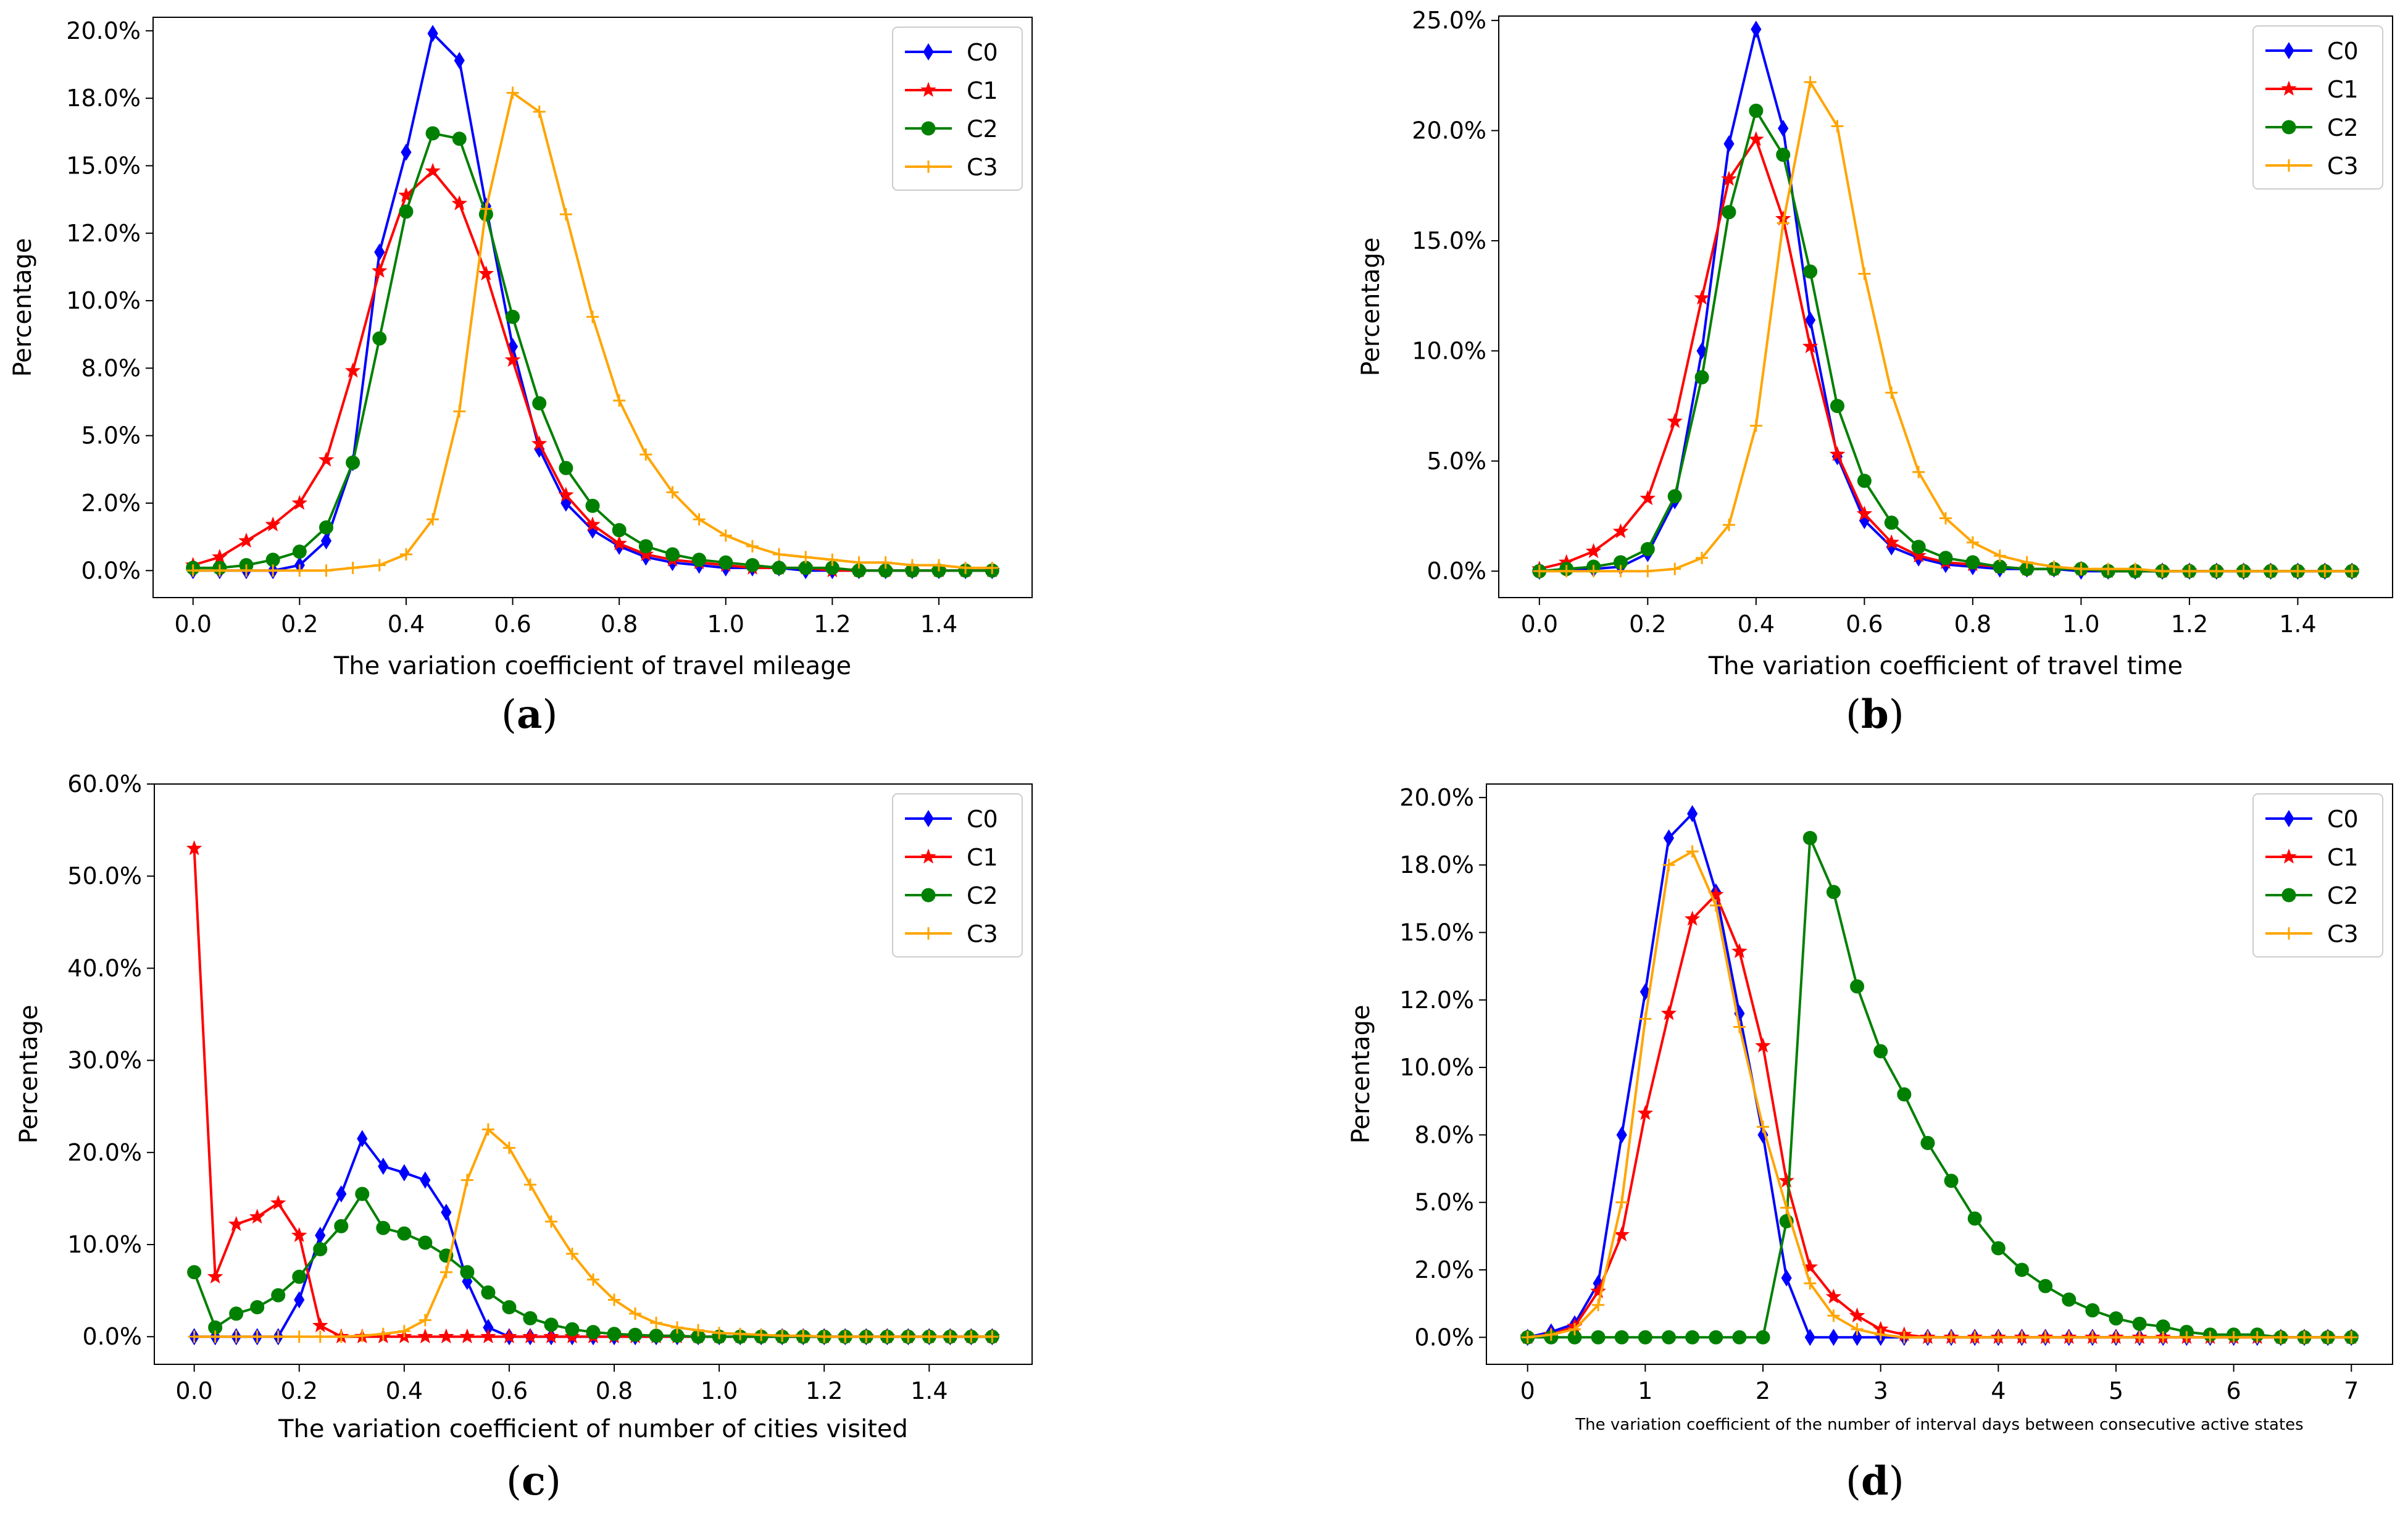 This screenshot has width=2408, height=1531. What do you see at coordinates (929, 1390) in the screenshot?
I see `x-tick-label: 1.4` at bounding box center [929, 1390].